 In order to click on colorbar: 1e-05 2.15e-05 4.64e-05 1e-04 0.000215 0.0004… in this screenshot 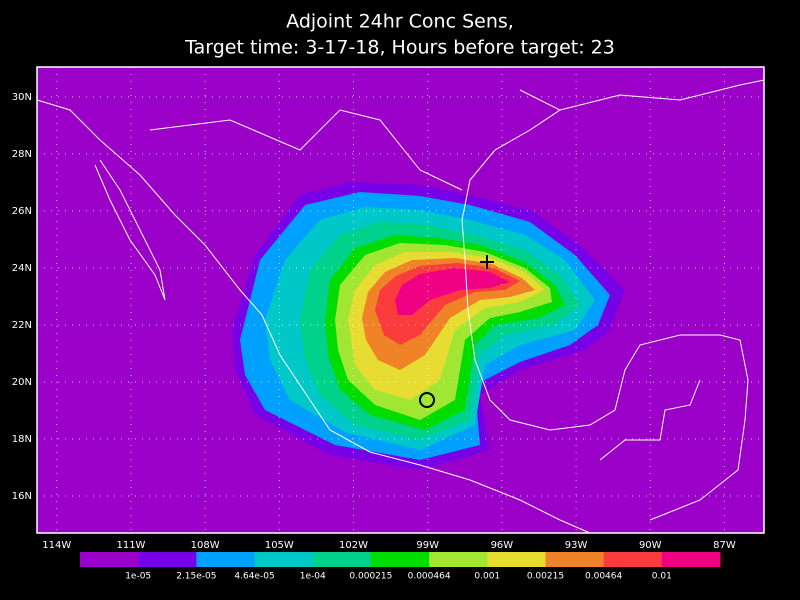, I will do `click(400, 567)`.